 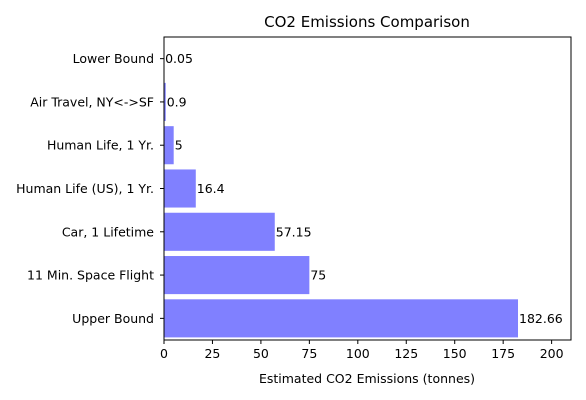 What do you see at coordinates (212, 353) in the screenshot?
I see `x-tick-label: 25` at bounding box center [212, 353].